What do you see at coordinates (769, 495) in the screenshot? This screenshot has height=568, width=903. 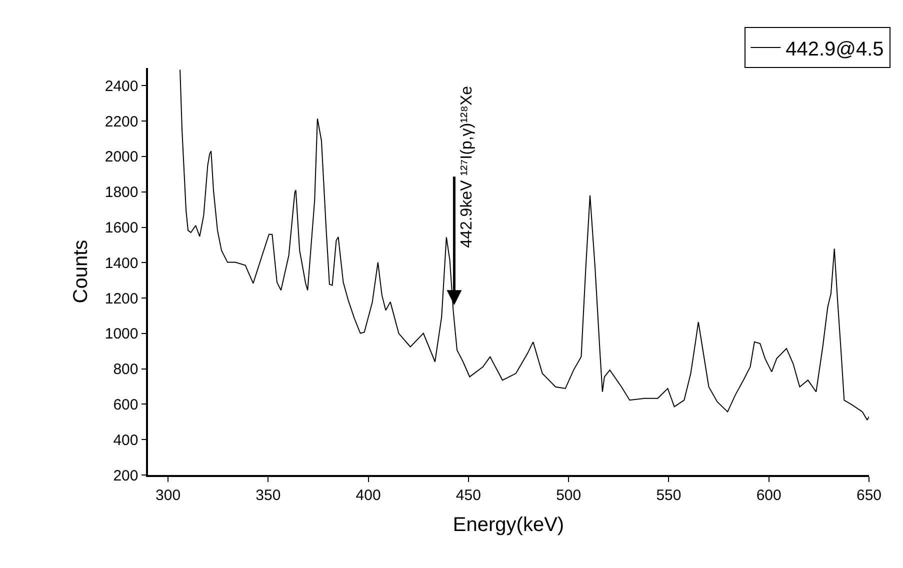 I see `x-tick-label: 600` at bounding box center [769, 495].